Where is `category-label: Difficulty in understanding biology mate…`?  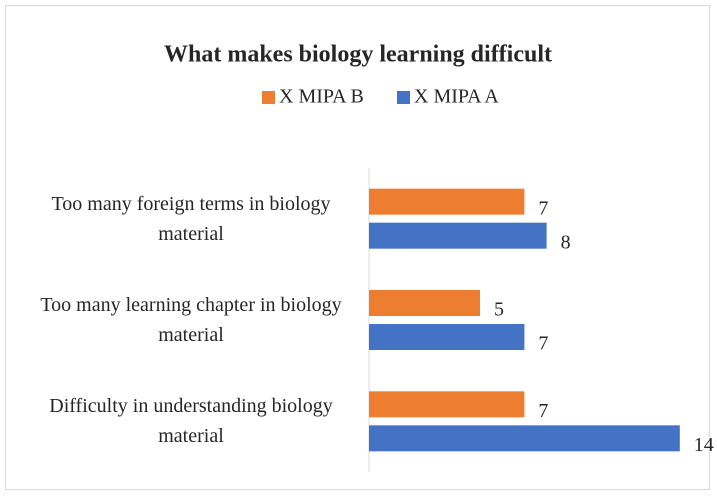
category-label: Difficulty in understanding biology mate… is located at coordinates (191, 421).